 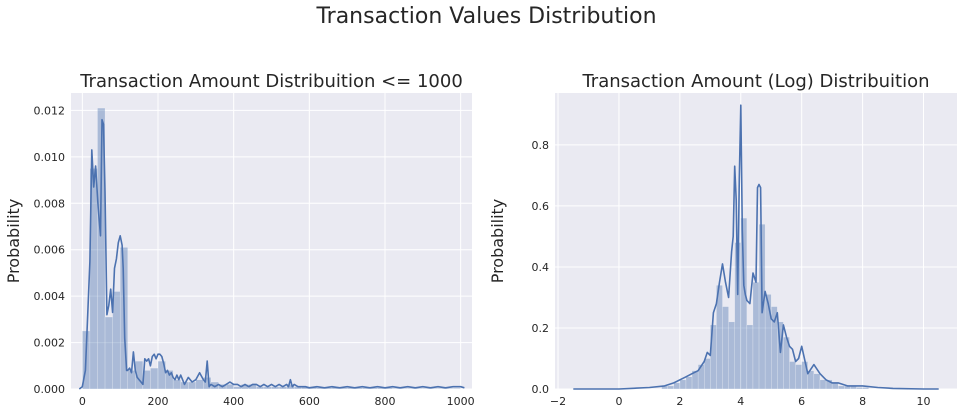 What do you see at coordinates (384, 401) in the screenshot?
I see `x-tick-label: 800` at bounding box center [384, 401].